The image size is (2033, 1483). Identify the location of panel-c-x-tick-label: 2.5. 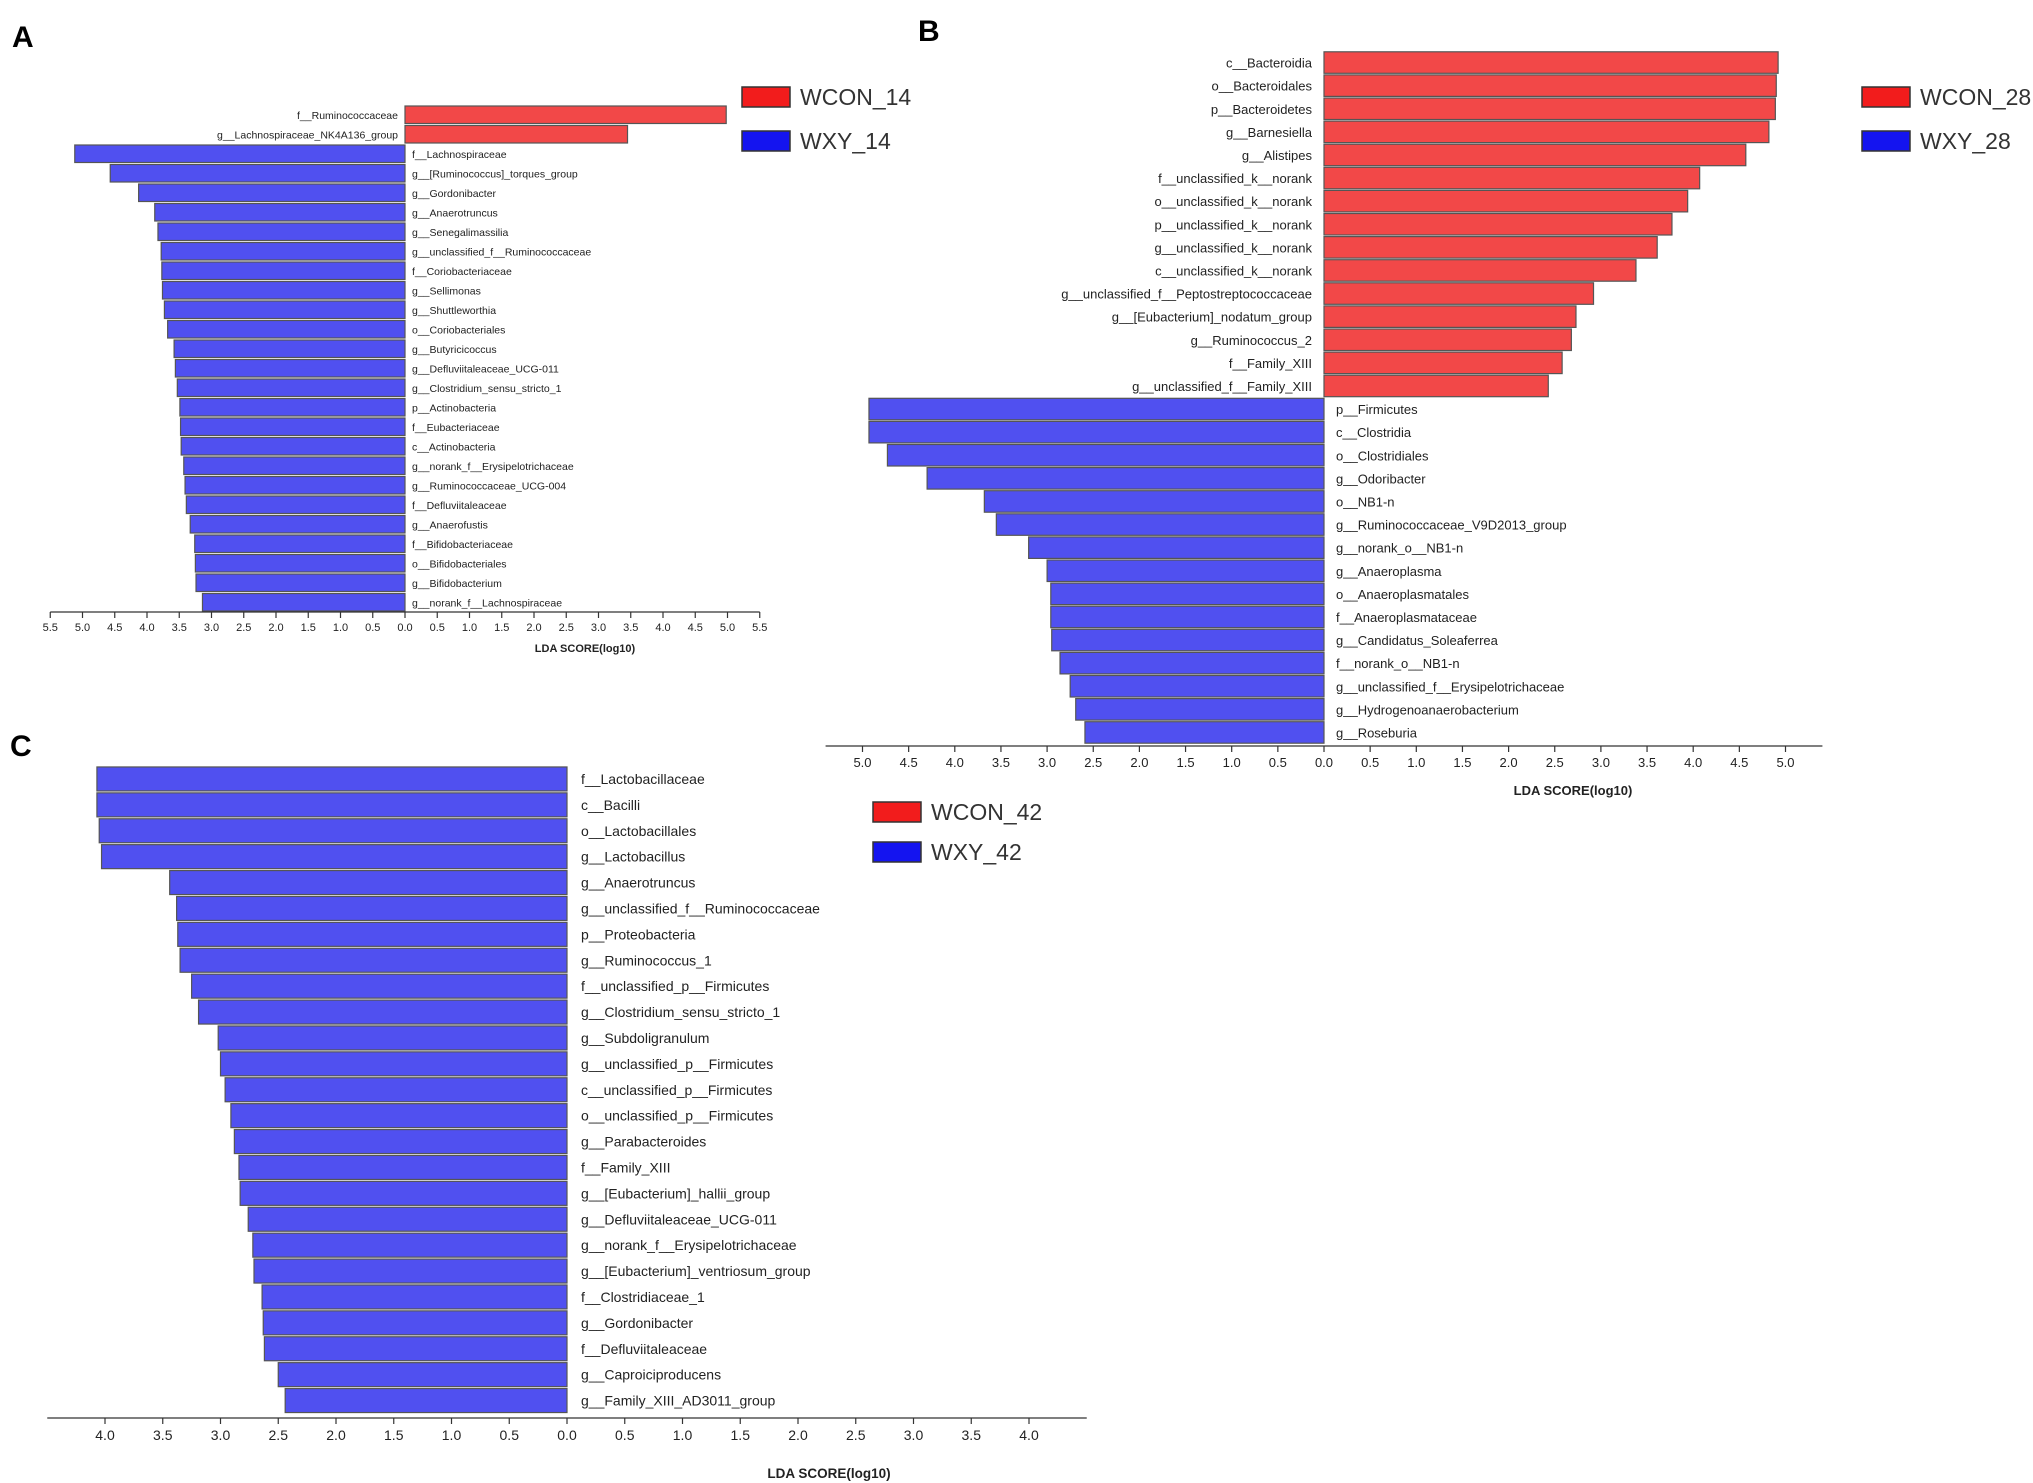
(856, 1435).